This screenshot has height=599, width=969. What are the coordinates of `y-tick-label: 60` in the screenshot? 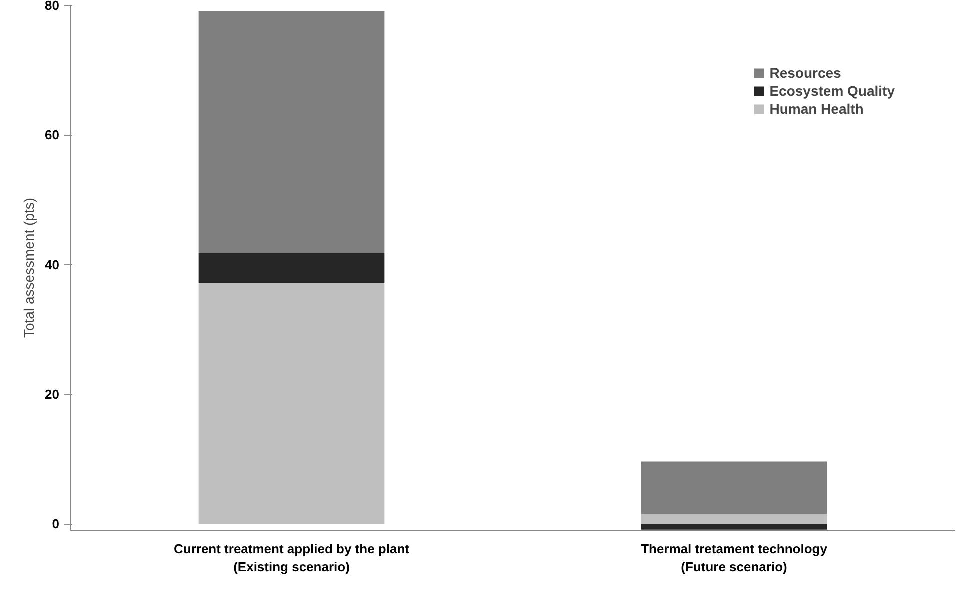 It's located at (52, 135).